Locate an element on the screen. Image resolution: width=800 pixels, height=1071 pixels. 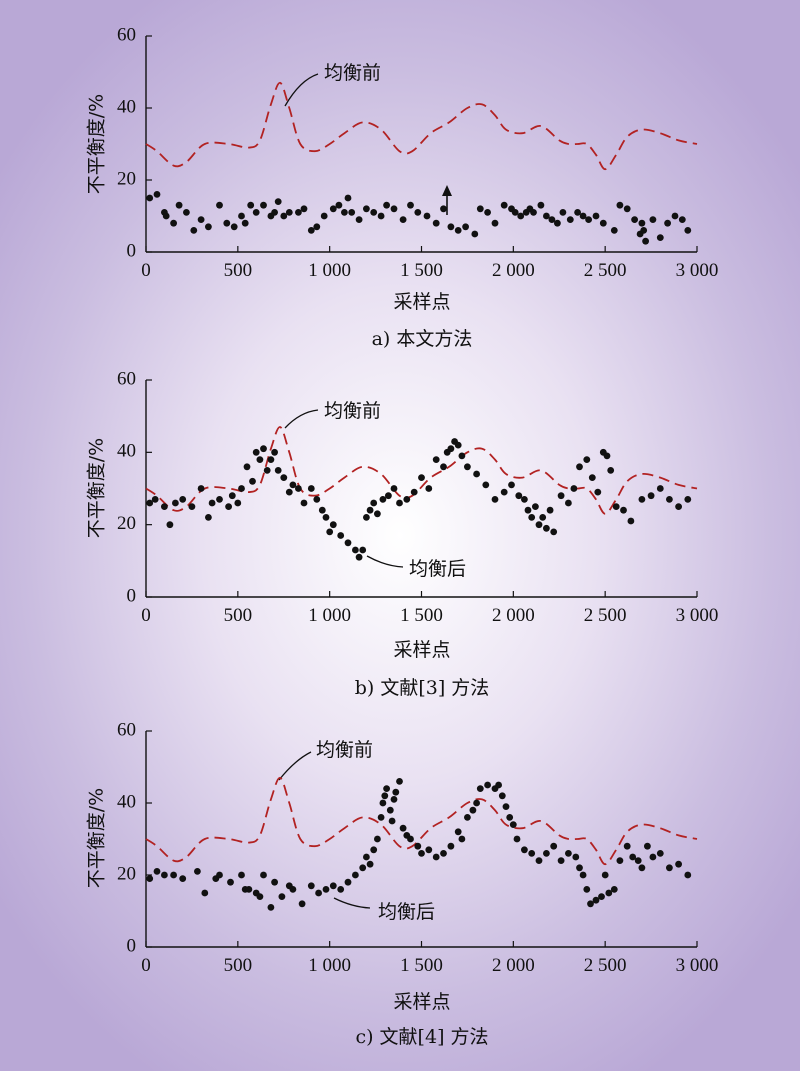
chart-caption: a) 本文方法 is located at coordinates (422, 339).